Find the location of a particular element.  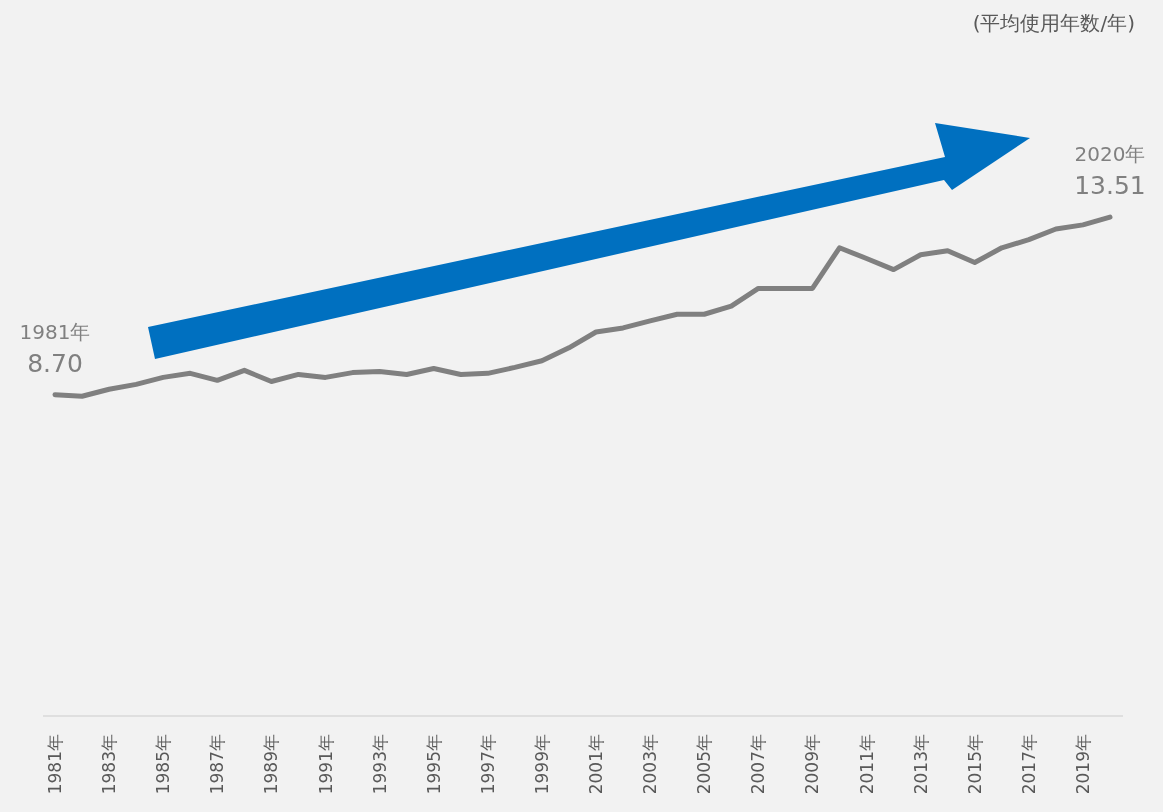

x-tick-label: 1983年 is located at coordinates (109, 764).